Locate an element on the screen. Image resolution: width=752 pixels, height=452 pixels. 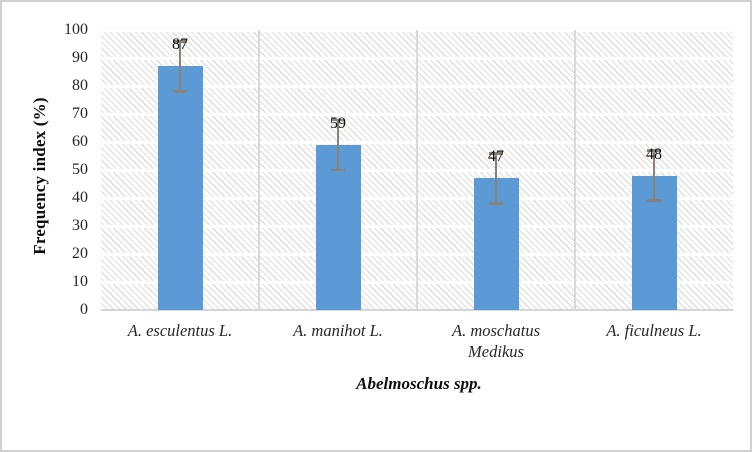
bar-value-label: 87 is located at coordinates (180, 45).